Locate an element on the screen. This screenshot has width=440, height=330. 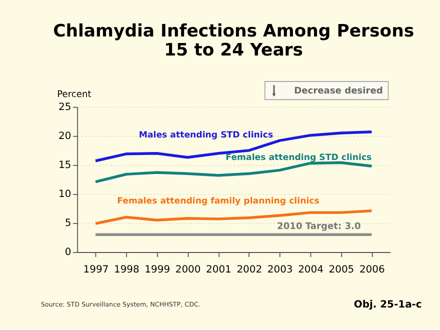
y-tick-label: 0 is located at coordinates (68, 252).